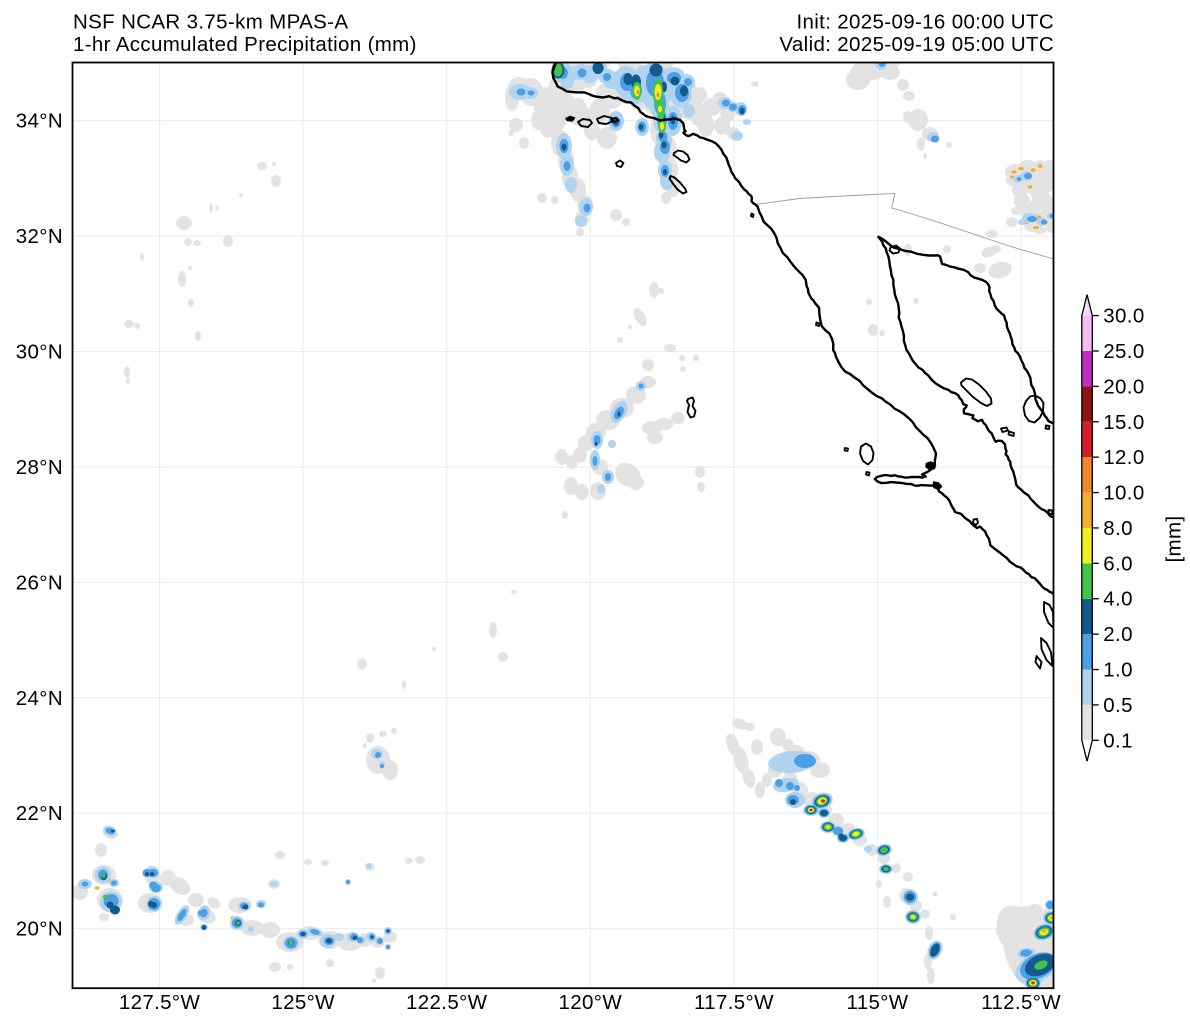 The height and width of the screenshot is (1032, 1190). Describe the element at coordinates (1174, 539) in the screenshot. I see `svg-text: [mm]` at that location.